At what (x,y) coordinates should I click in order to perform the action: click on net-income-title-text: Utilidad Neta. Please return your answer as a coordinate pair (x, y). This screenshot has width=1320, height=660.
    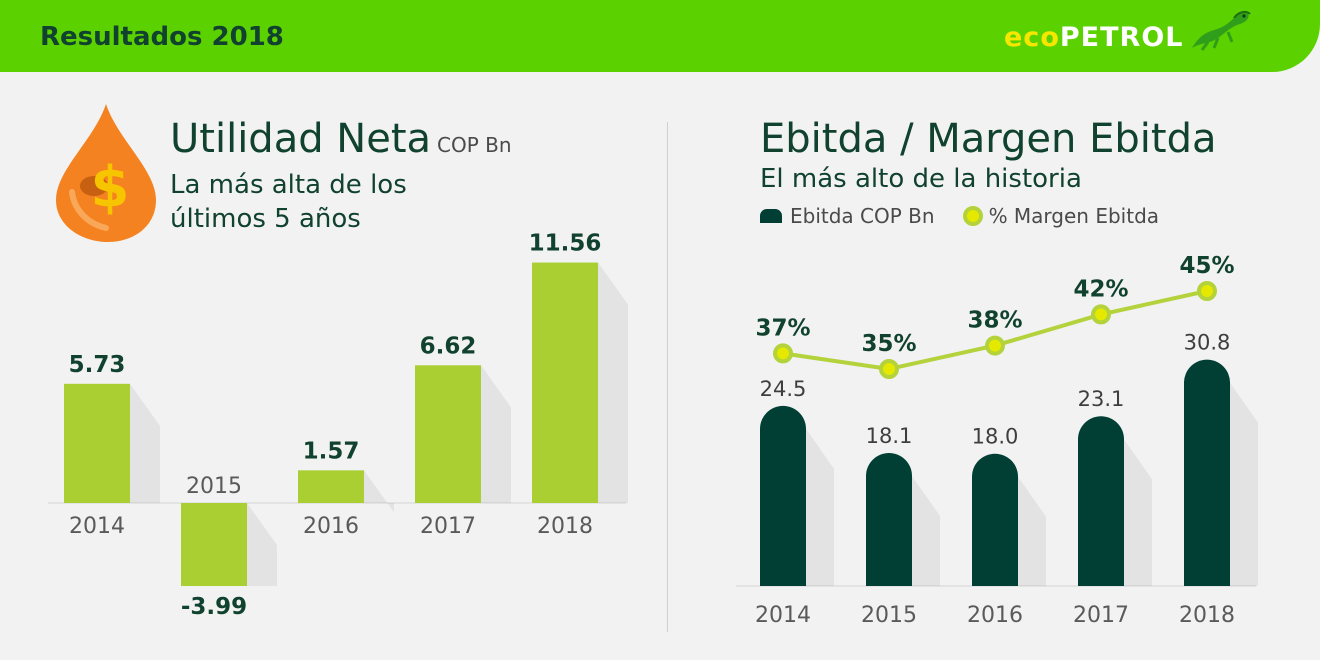
    Looking at the image, I should click on (301, 139).